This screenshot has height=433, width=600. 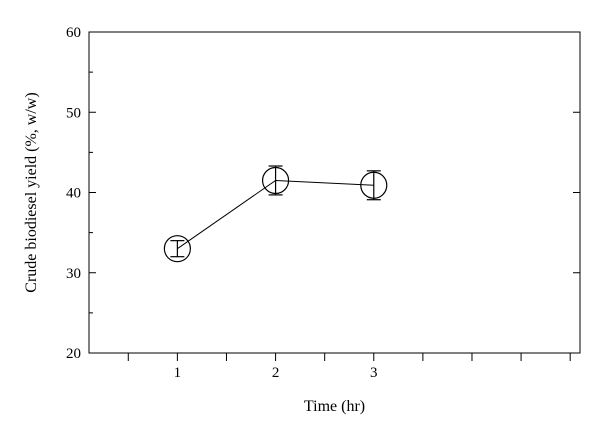 What do you see at coordinates (275, 214) in the screenshot?
I see `series-layer` at bounding box center [275, 214].